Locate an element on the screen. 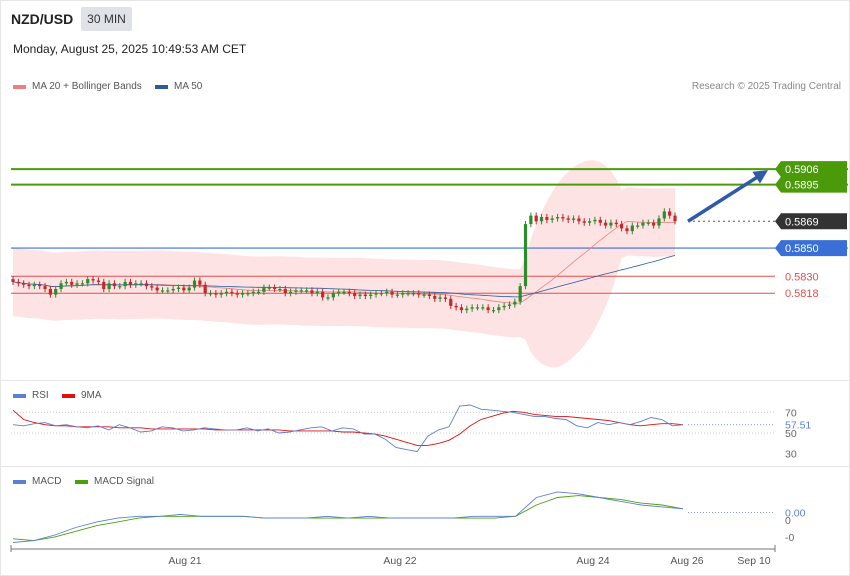  pane-divider-rsi is located at coordinates (425, 380).